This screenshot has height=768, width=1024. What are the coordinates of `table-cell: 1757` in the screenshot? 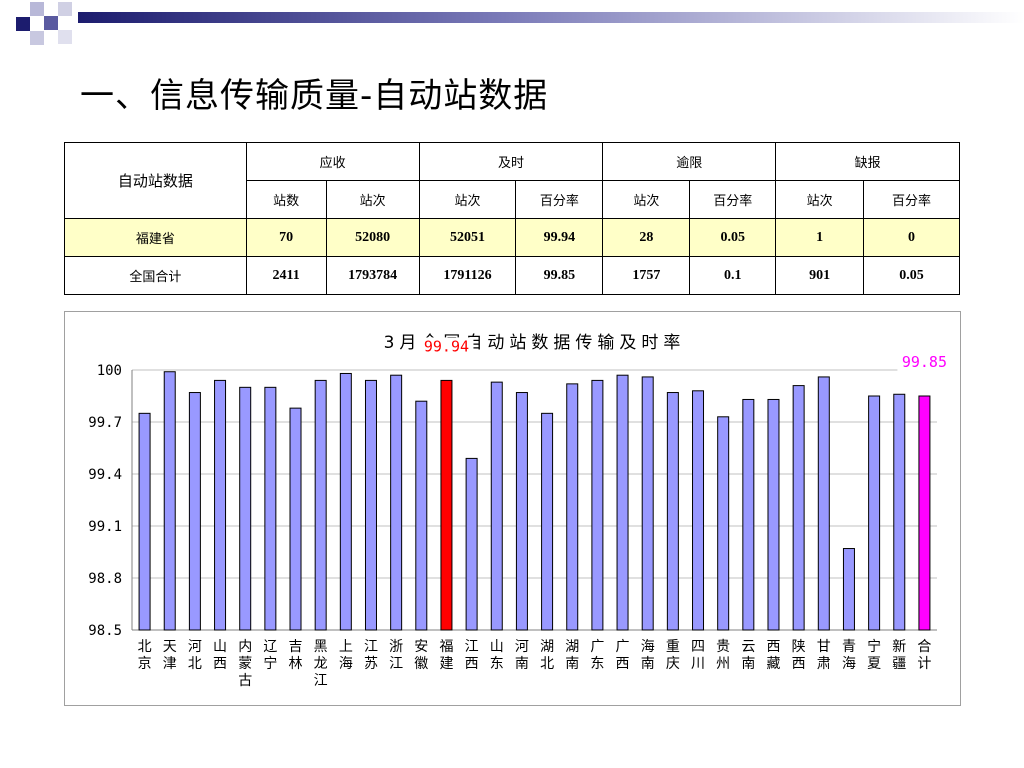 It's located at (646, 275).